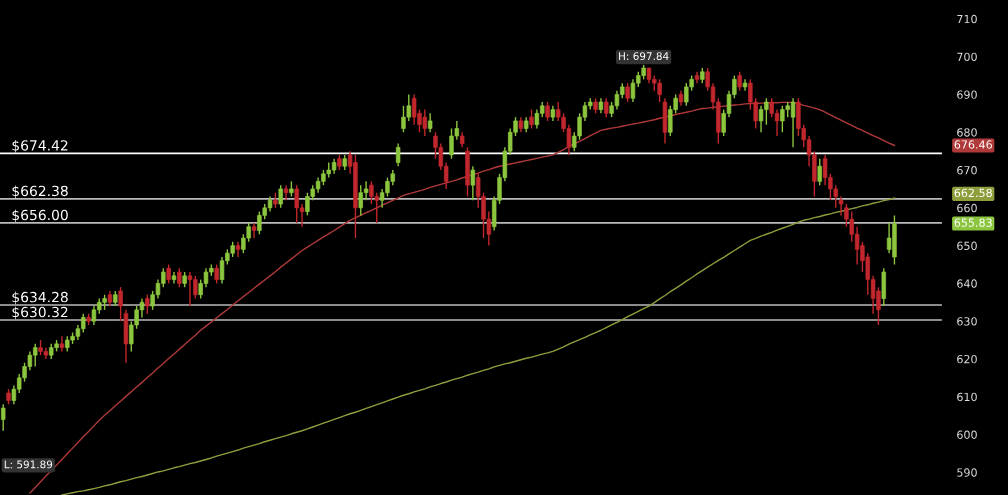  Describe the element at coordinates (967, 245) in the screenshot. I see `y-tick-label: 650` at that location.